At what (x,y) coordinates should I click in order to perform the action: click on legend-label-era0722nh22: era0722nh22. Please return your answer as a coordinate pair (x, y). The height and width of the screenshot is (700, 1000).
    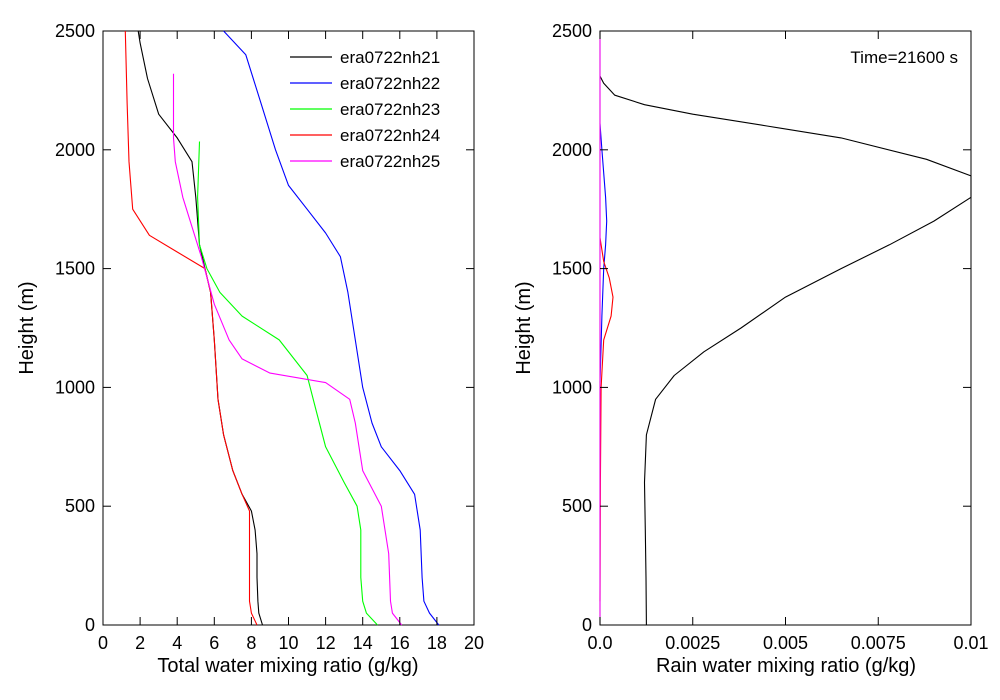
    Looking at the image, I should click on (390, 83).